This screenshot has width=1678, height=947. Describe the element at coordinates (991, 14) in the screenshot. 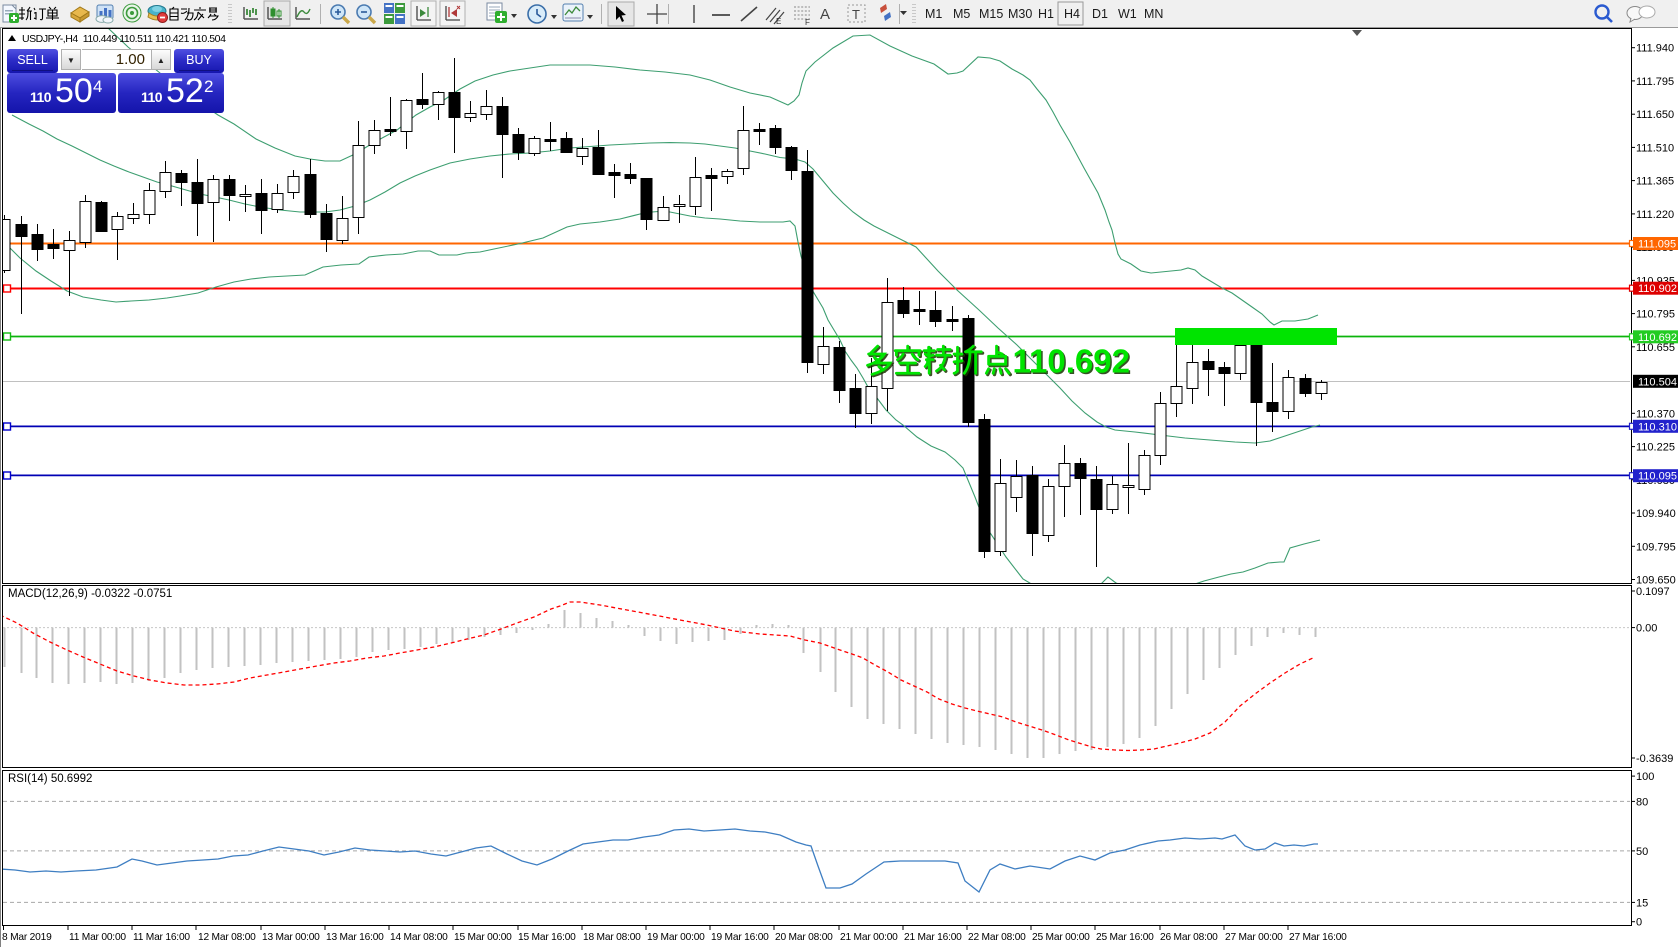

I see `svg-text: M15` at that location.